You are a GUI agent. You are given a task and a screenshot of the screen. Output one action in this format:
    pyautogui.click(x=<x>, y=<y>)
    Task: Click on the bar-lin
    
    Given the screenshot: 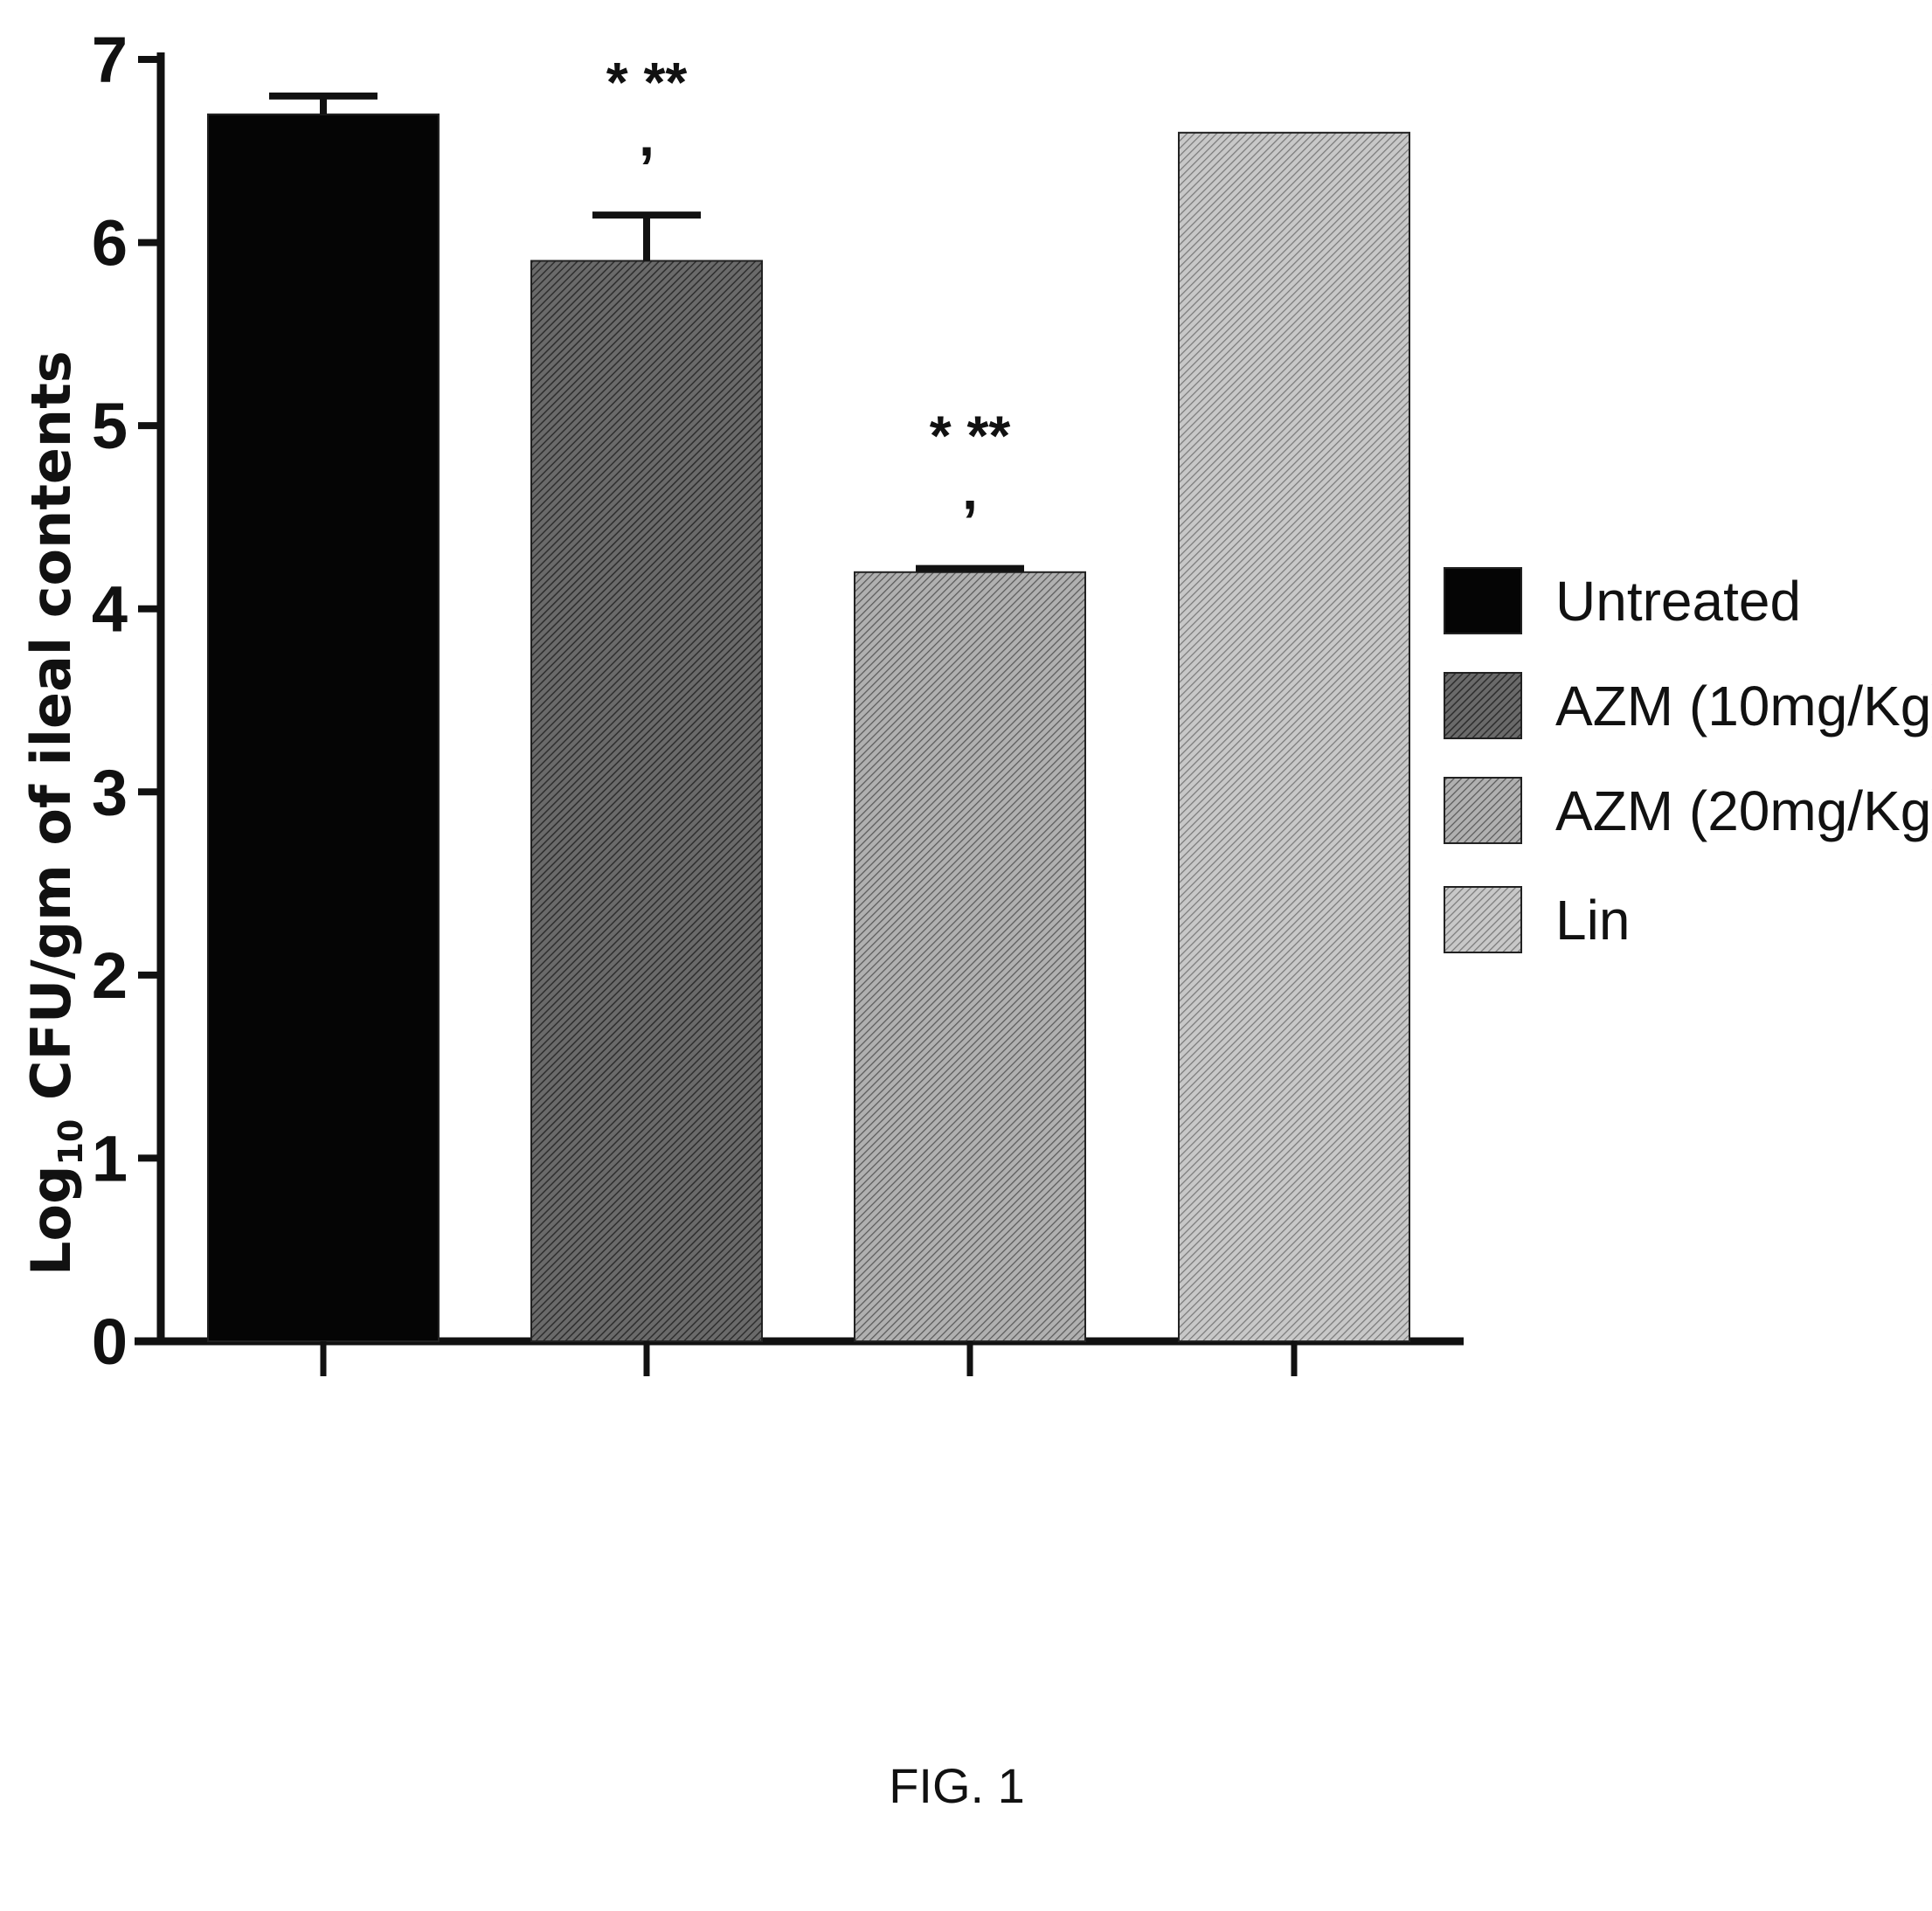 What is the action you would take?
    pyautogui.click(x=1294, y=736)
    